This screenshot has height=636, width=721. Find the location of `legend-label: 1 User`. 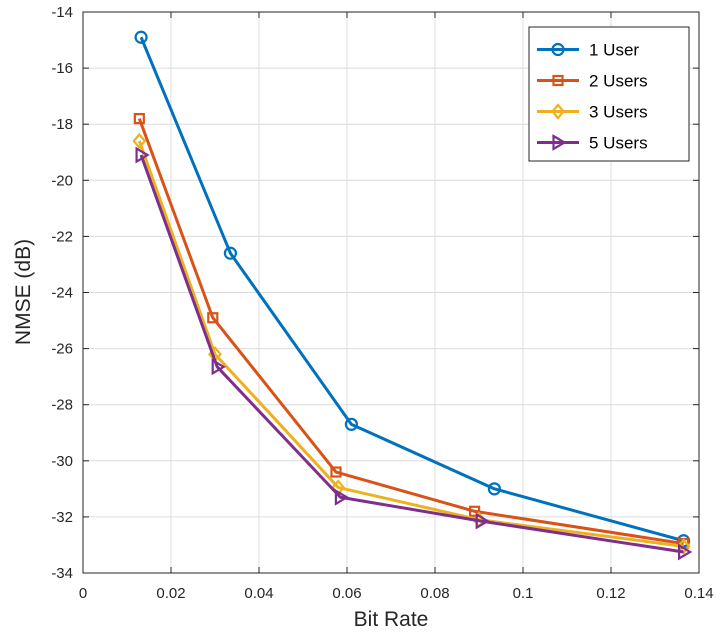

legend-label: 1 User is located at coordinates (614, 50).